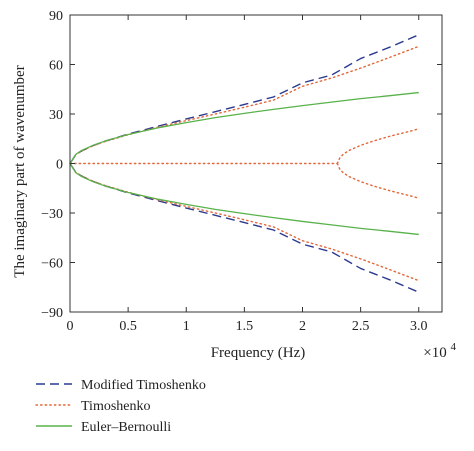 The height and width of the screenshot is (451, 474). Describe the element at coordinates (56, 16) in the screenshot. I see `y-tick-label: 90` at that location.